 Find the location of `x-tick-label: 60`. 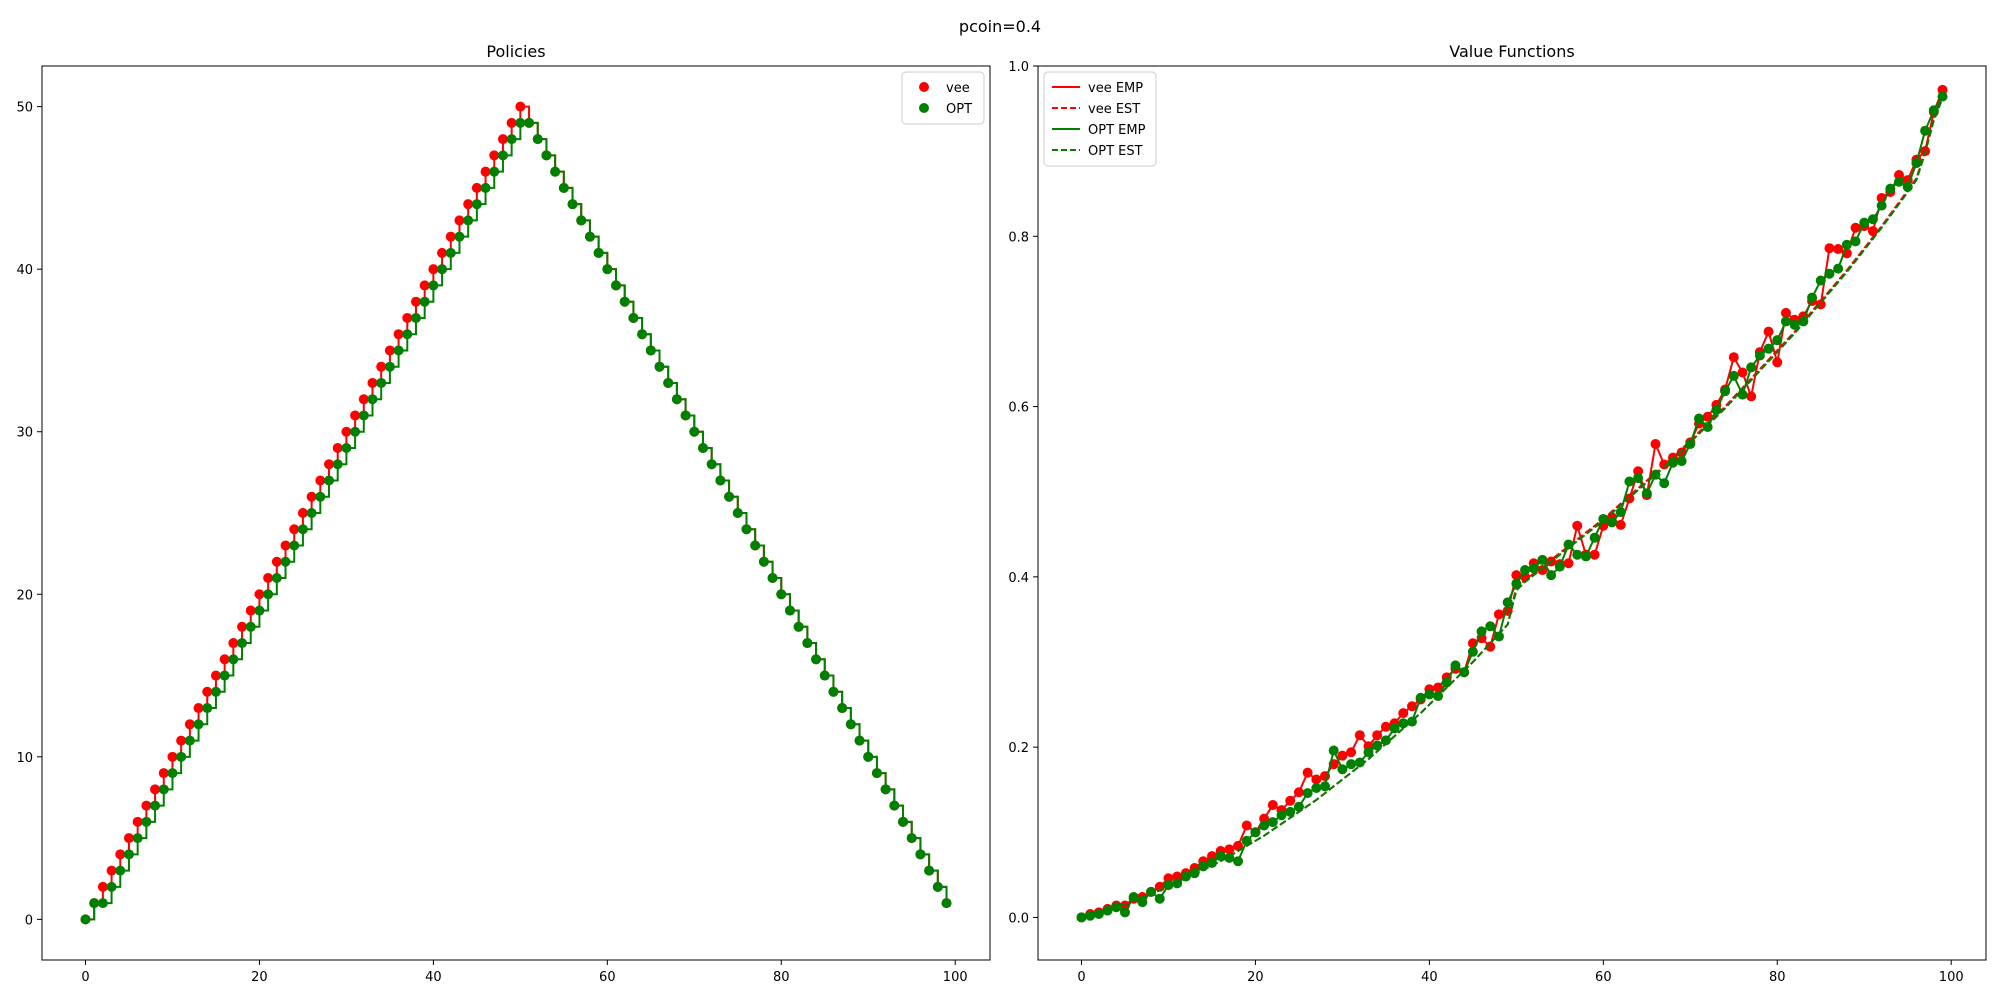

x-tick-label: 60 is located at coordinates (607, 977).